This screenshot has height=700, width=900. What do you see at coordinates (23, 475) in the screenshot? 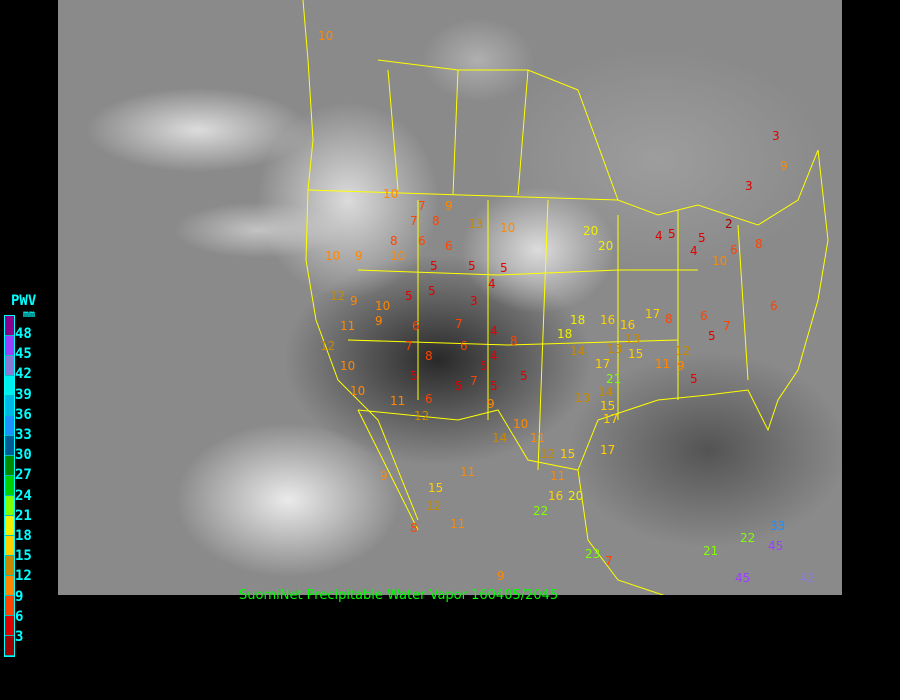
I see `legend-label: 27` at bounding box center [23, 475].